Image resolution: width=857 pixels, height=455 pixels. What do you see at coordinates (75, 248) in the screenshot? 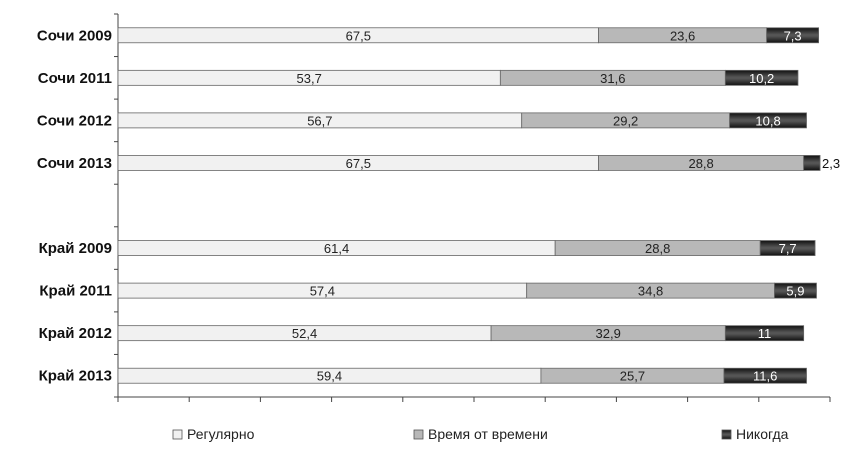
I see `category-label: Край 2009` at bounding box center [75, 248].